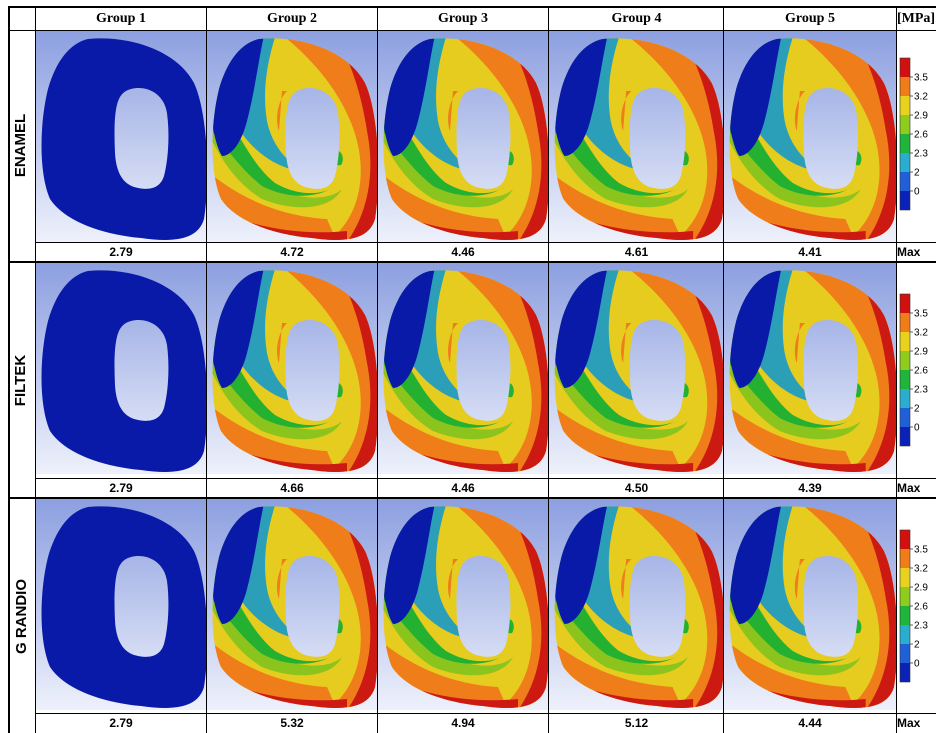 The image size is (936, 733). Describe the element at coordinates (121, 18) in the screenshot. I see `column-header-group-1: Group 1` at that location.